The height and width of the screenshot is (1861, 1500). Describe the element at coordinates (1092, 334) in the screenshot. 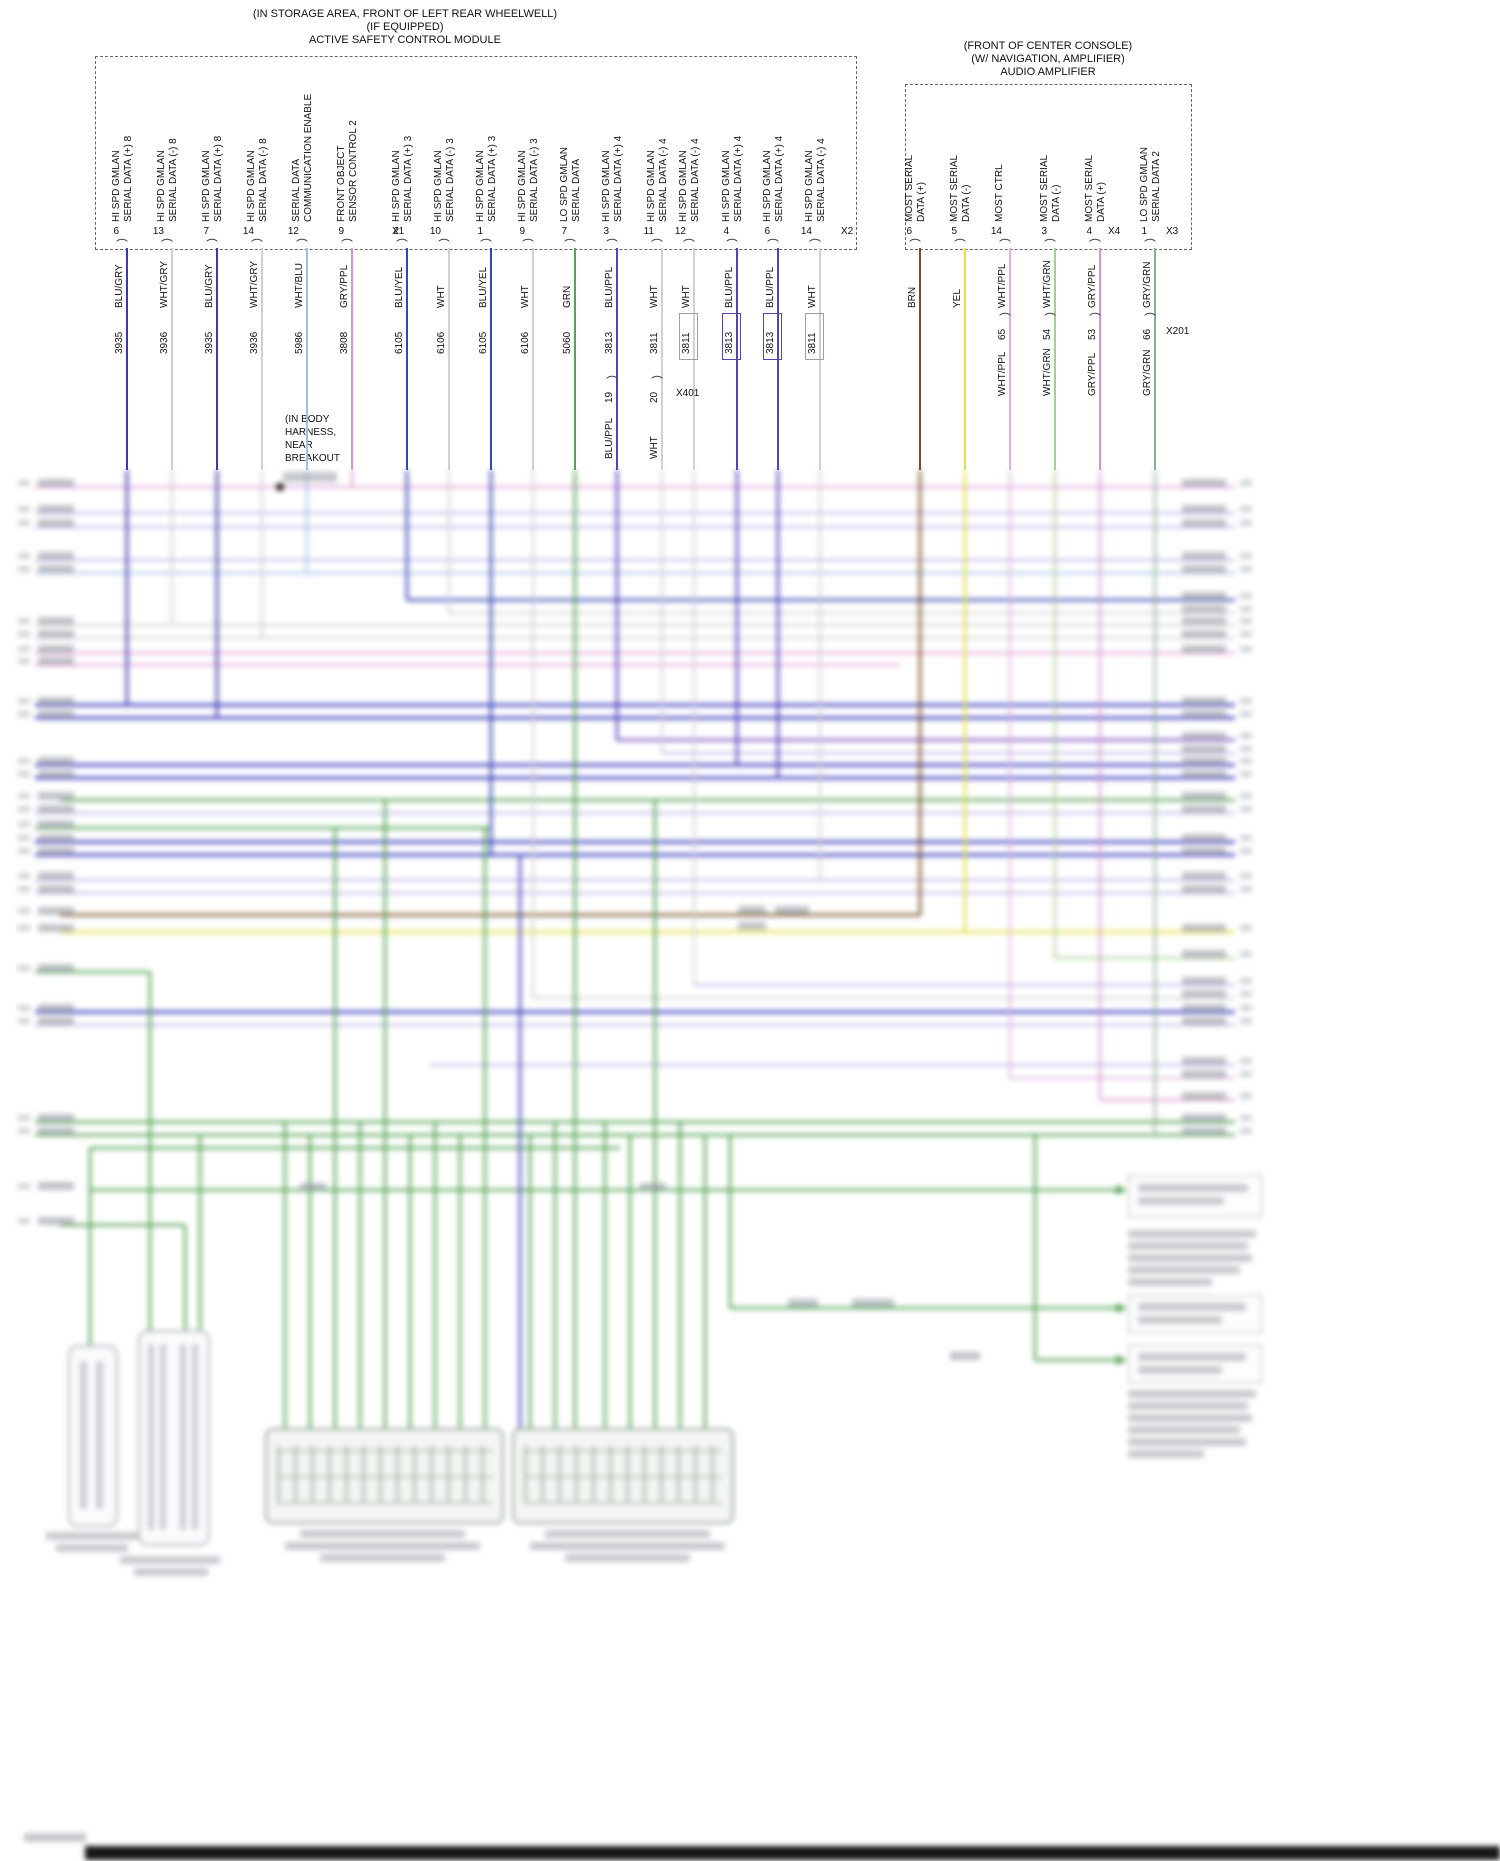

I see `inline-pin-number: 53` at that location.